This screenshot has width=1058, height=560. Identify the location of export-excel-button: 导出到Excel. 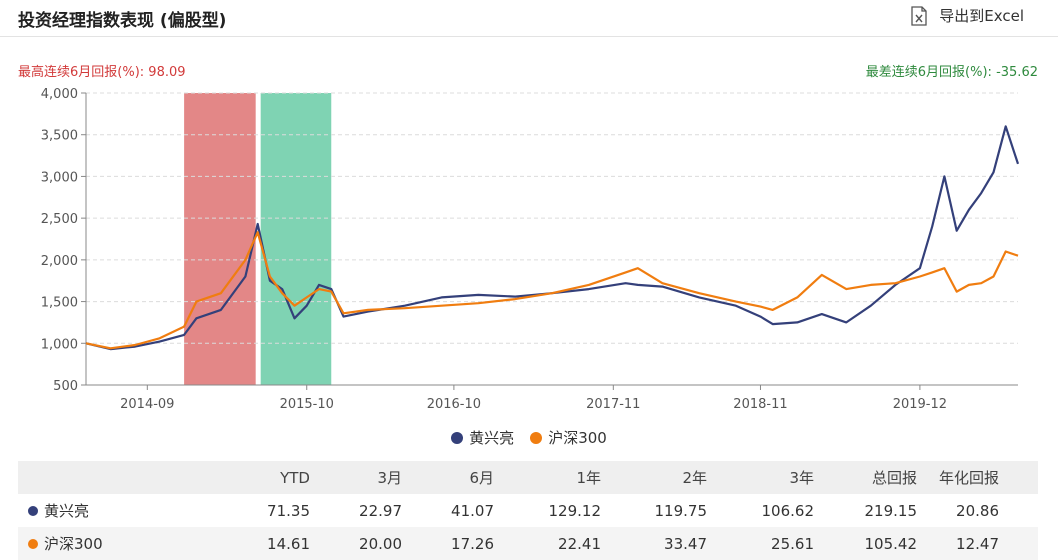
(967, 15).